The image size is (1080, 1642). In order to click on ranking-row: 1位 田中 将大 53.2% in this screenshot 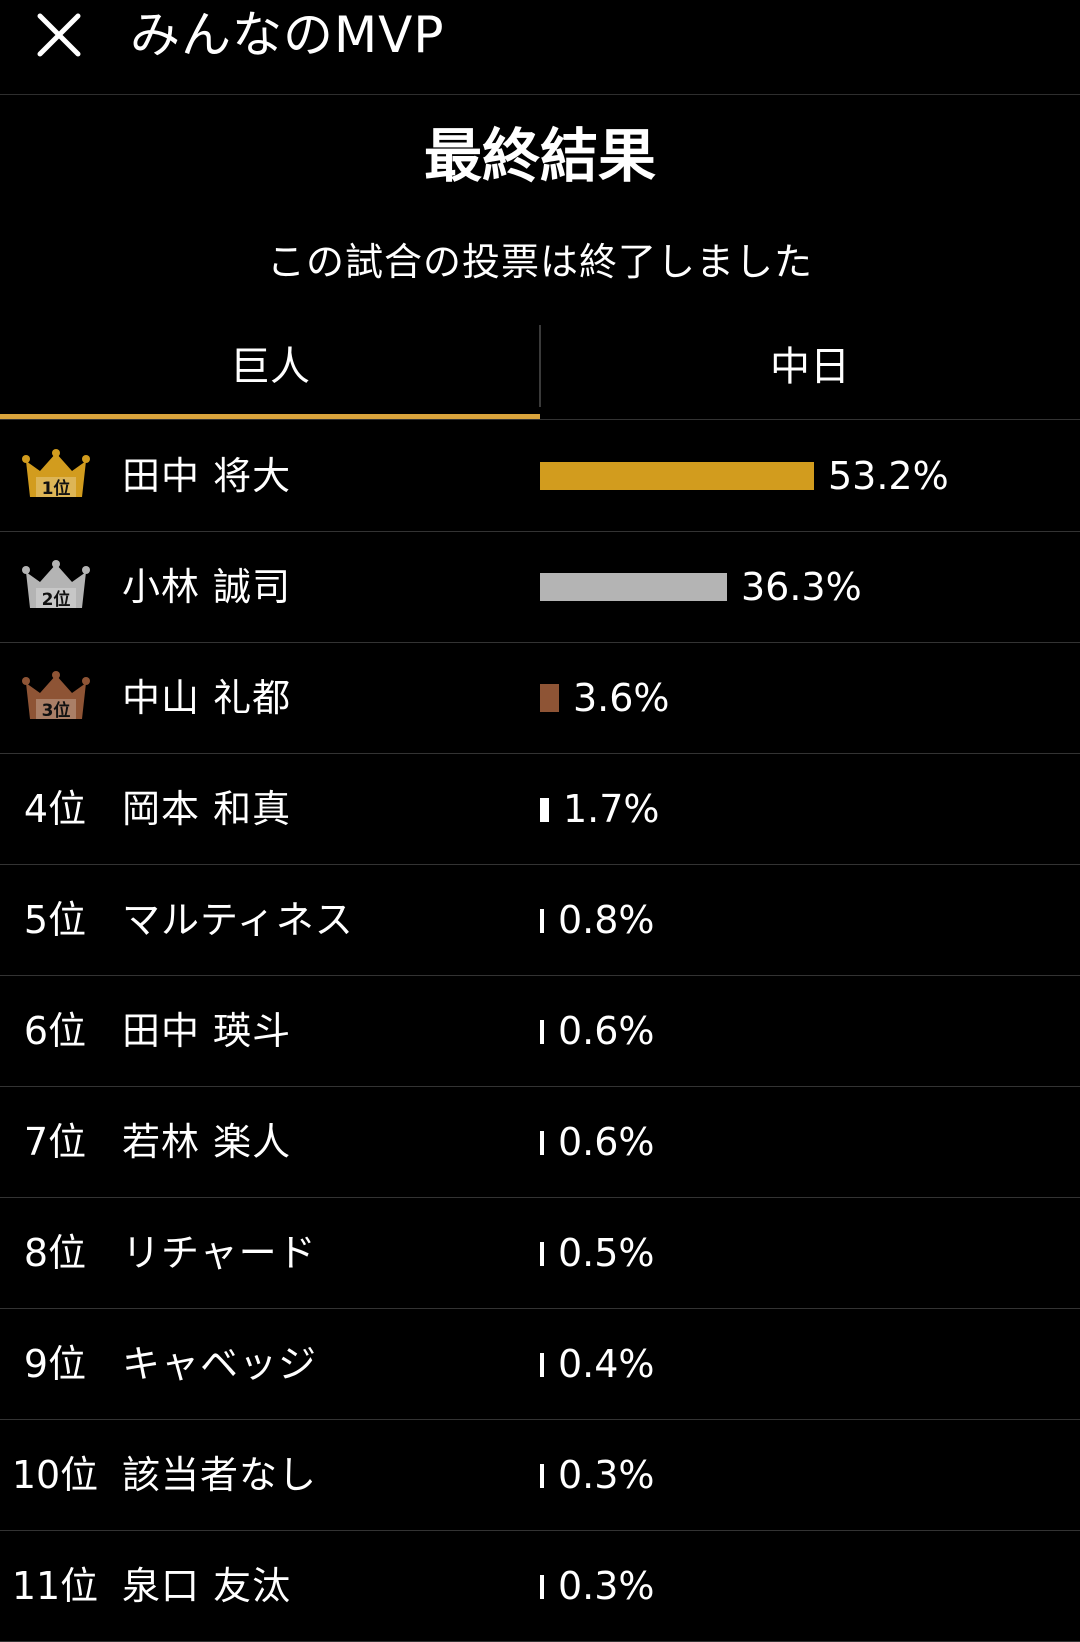, I will do `click(540, 476)`.